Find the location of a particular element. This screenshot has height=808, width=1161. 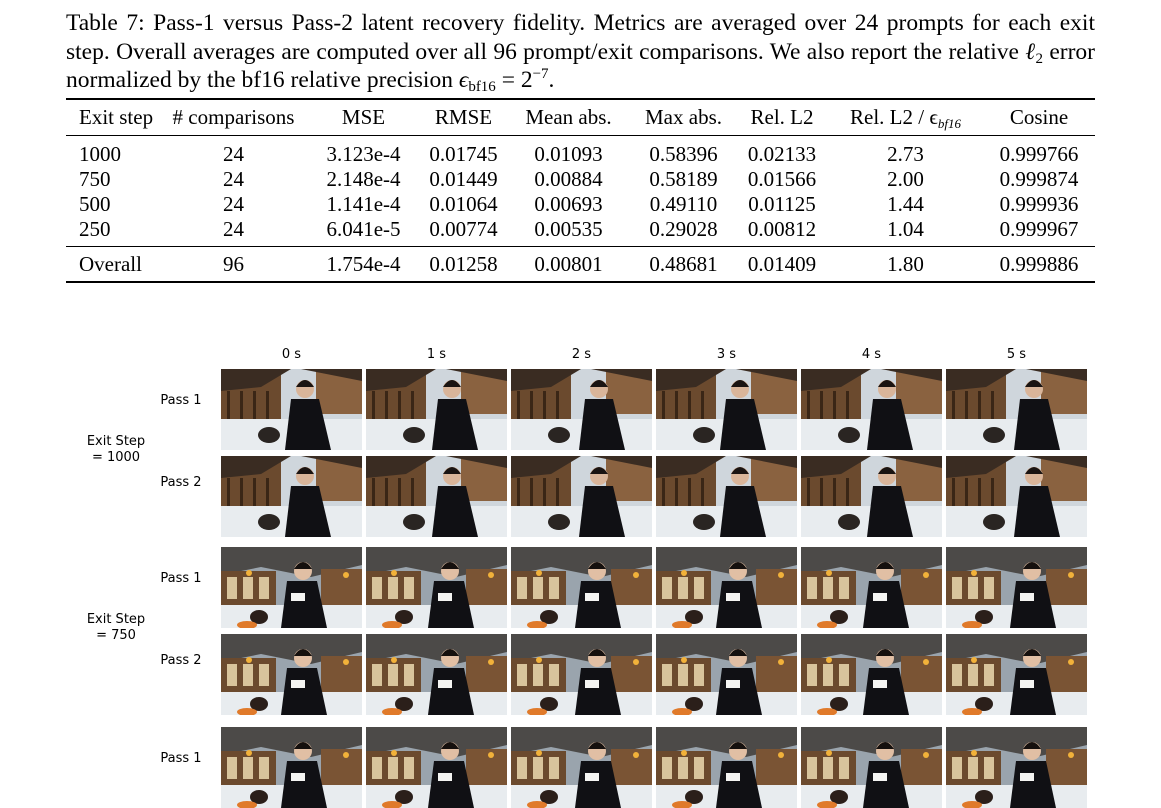

table-cell: 0.01258 is located at coordinates (463, 263).